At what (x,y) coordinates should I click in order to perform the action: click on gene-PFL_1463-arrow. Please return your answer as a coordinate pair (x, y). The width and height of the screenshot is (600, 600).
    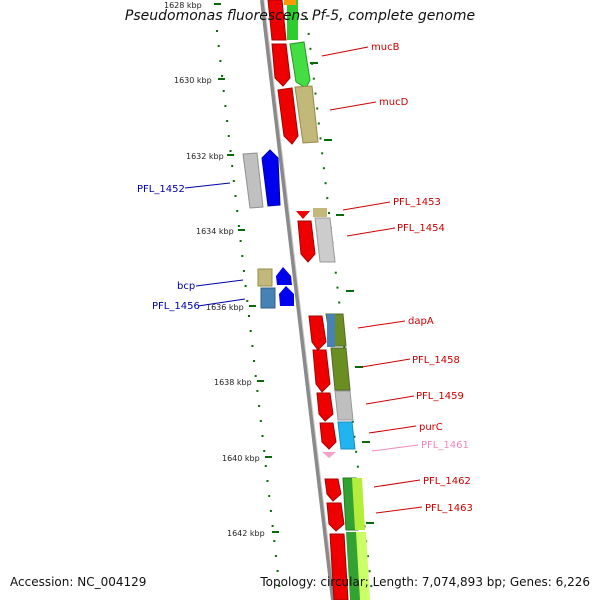
    Looking at the image, I should click on (358, 566).